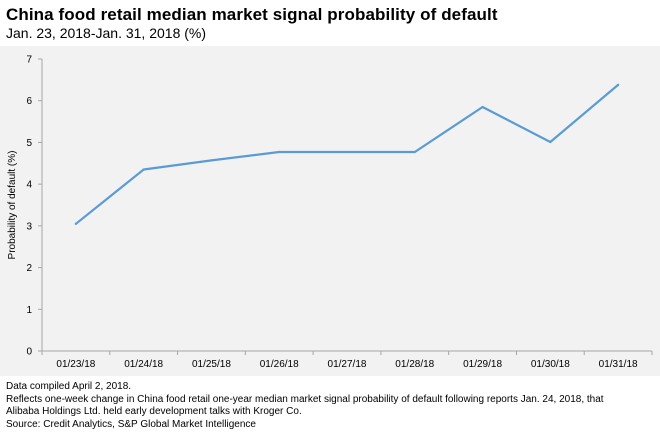  What do you see at coordinates (29, 143) in the screenshot?
I see `y-tick-label: 5` at bounding box center [29, 143].